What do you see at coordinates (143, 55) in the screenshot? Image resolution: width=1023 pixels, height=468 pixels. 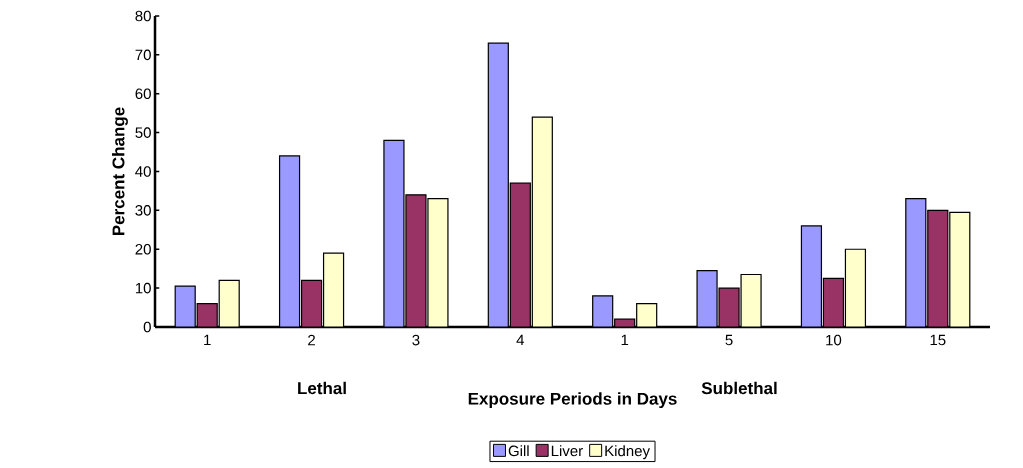 I see `y-tick-label: 70` at bounding box center [143, 55].